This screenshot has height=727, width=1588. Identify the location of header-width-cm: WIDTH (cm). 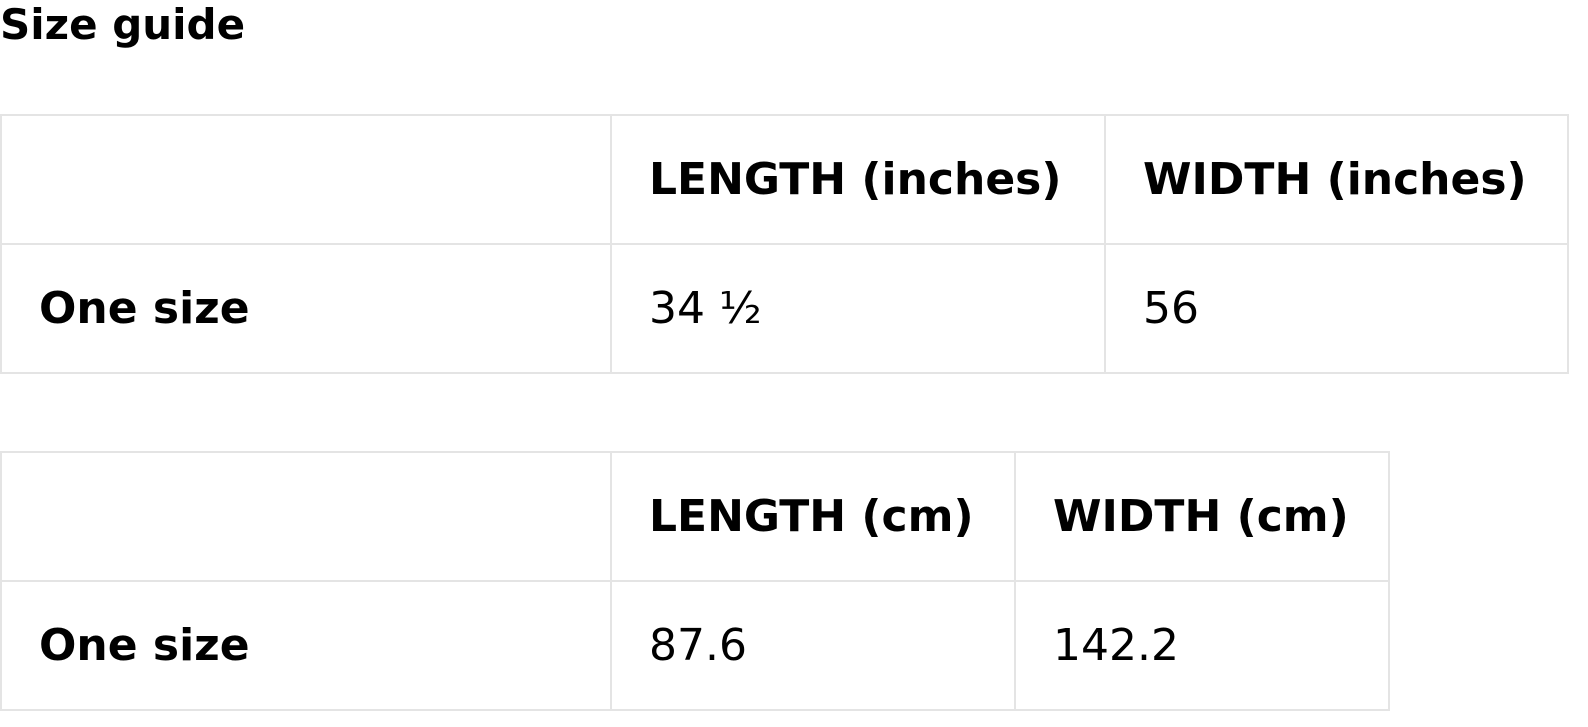
(1202, 516).